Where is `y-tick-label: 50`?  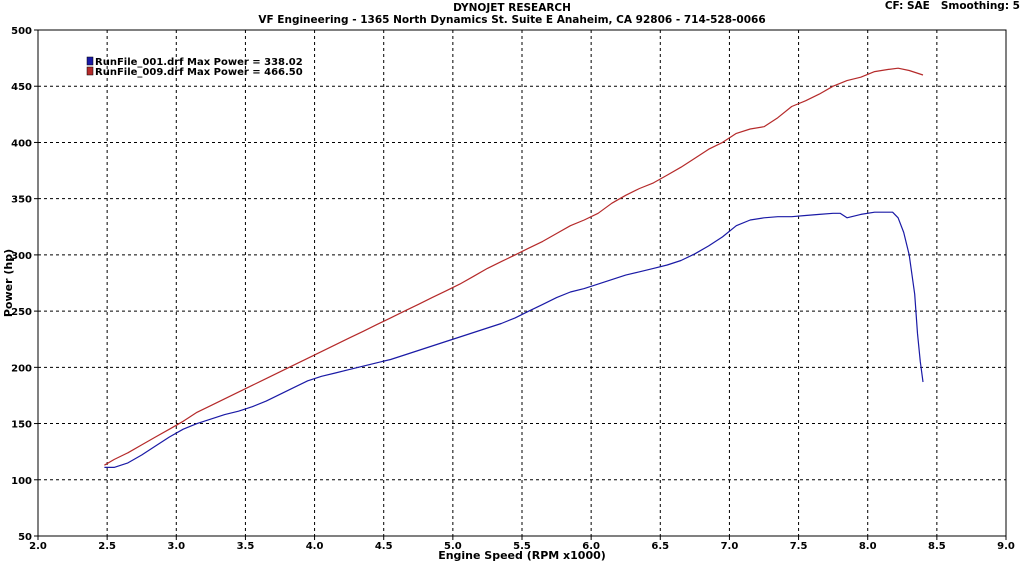 y-tick-label: 50 is located at coordinates (25, 537).